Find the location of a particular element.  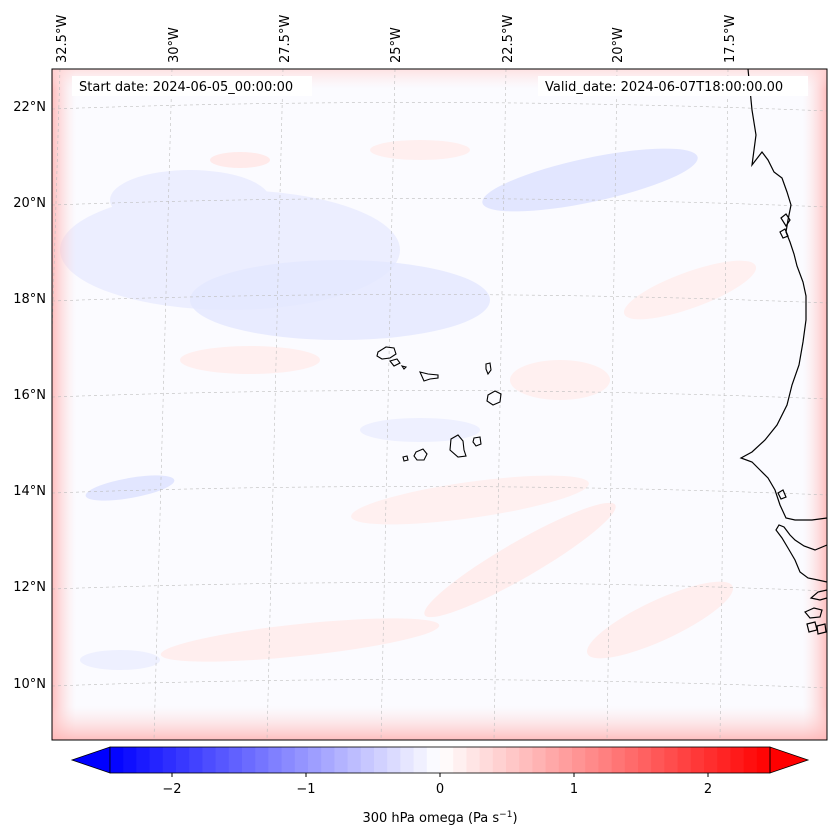

coast-gambia-guinea is located at coordinates (801, 553).